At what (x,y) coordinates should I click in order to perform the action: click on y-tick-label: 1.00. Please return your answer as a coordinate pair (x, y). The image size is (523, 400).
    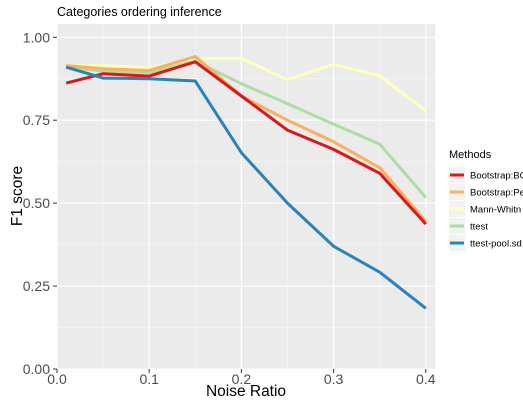
    Looking at the image, I should click on (36, 37).